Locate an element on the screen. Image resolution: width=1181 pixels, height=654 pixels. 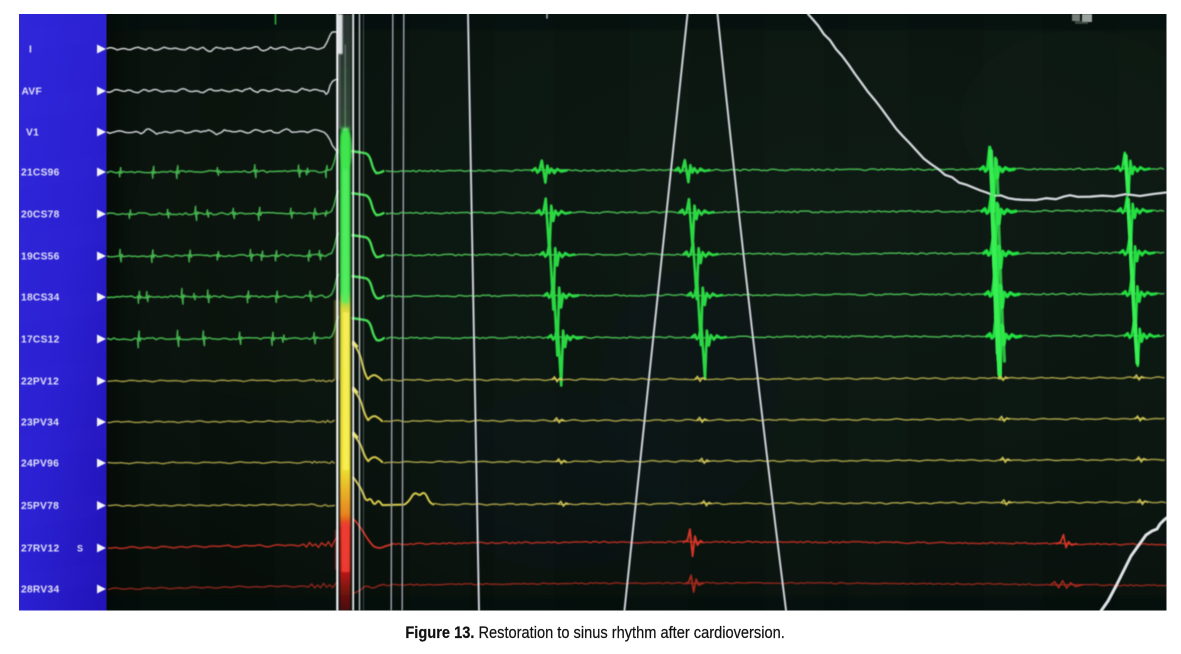
svg-text: 22PV12 is located at coordinates (40, 382).